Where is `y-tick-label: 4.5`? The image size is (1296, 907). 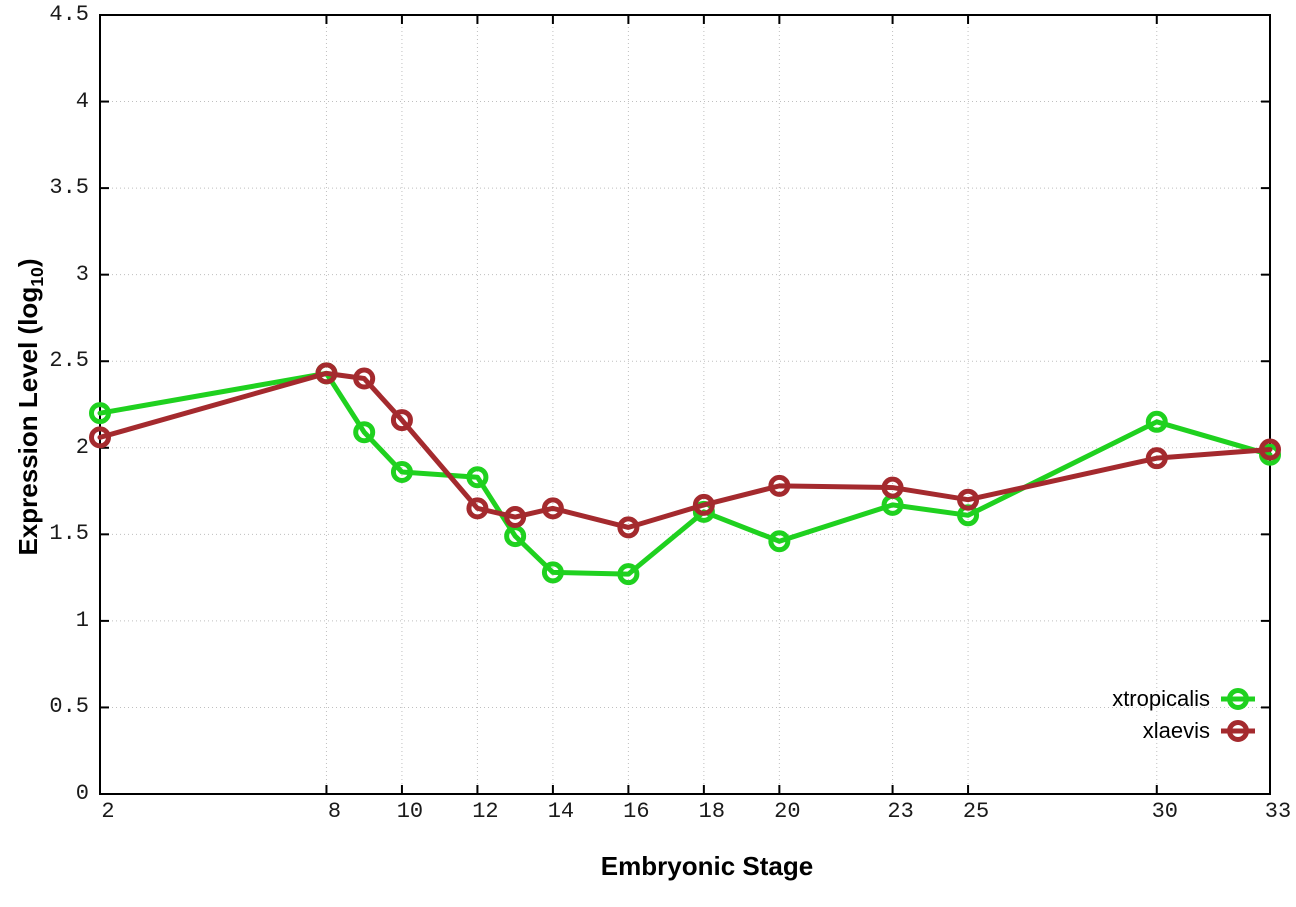 y-tick-label: 4.5 is located at coordinates (69, 14).